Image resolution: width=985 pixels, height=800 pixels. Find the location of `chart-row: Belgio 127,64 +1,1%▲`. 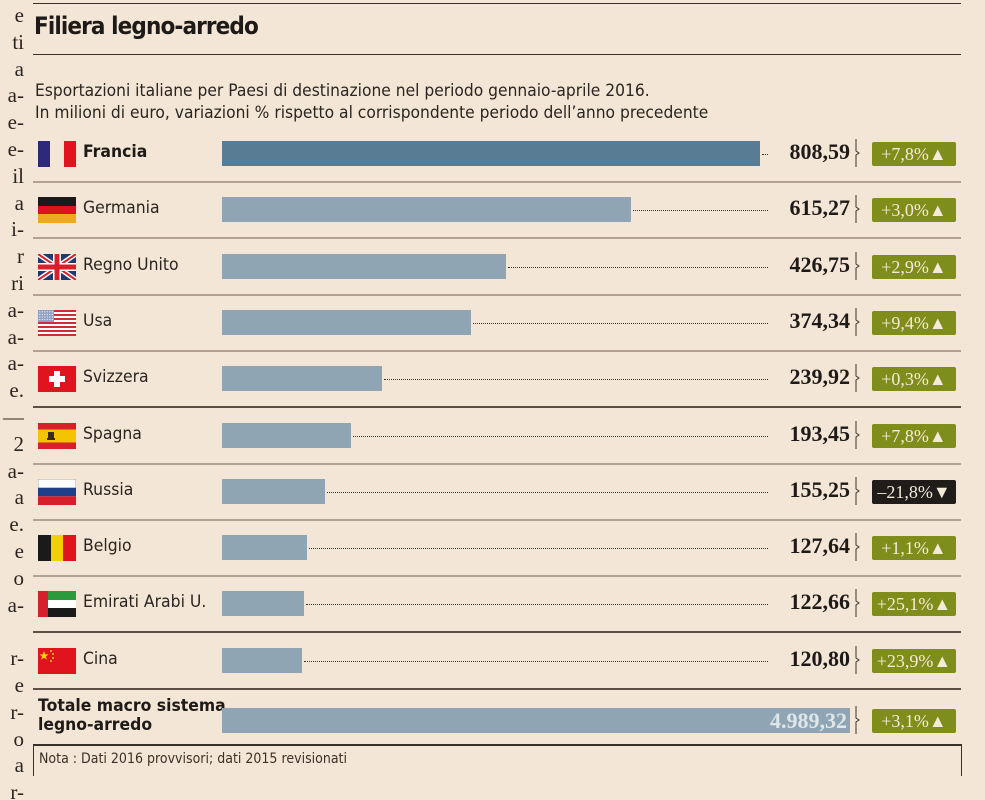

chart-row: Belgio 127,64 +1,1%▲ is located at coordinates (492, 549).